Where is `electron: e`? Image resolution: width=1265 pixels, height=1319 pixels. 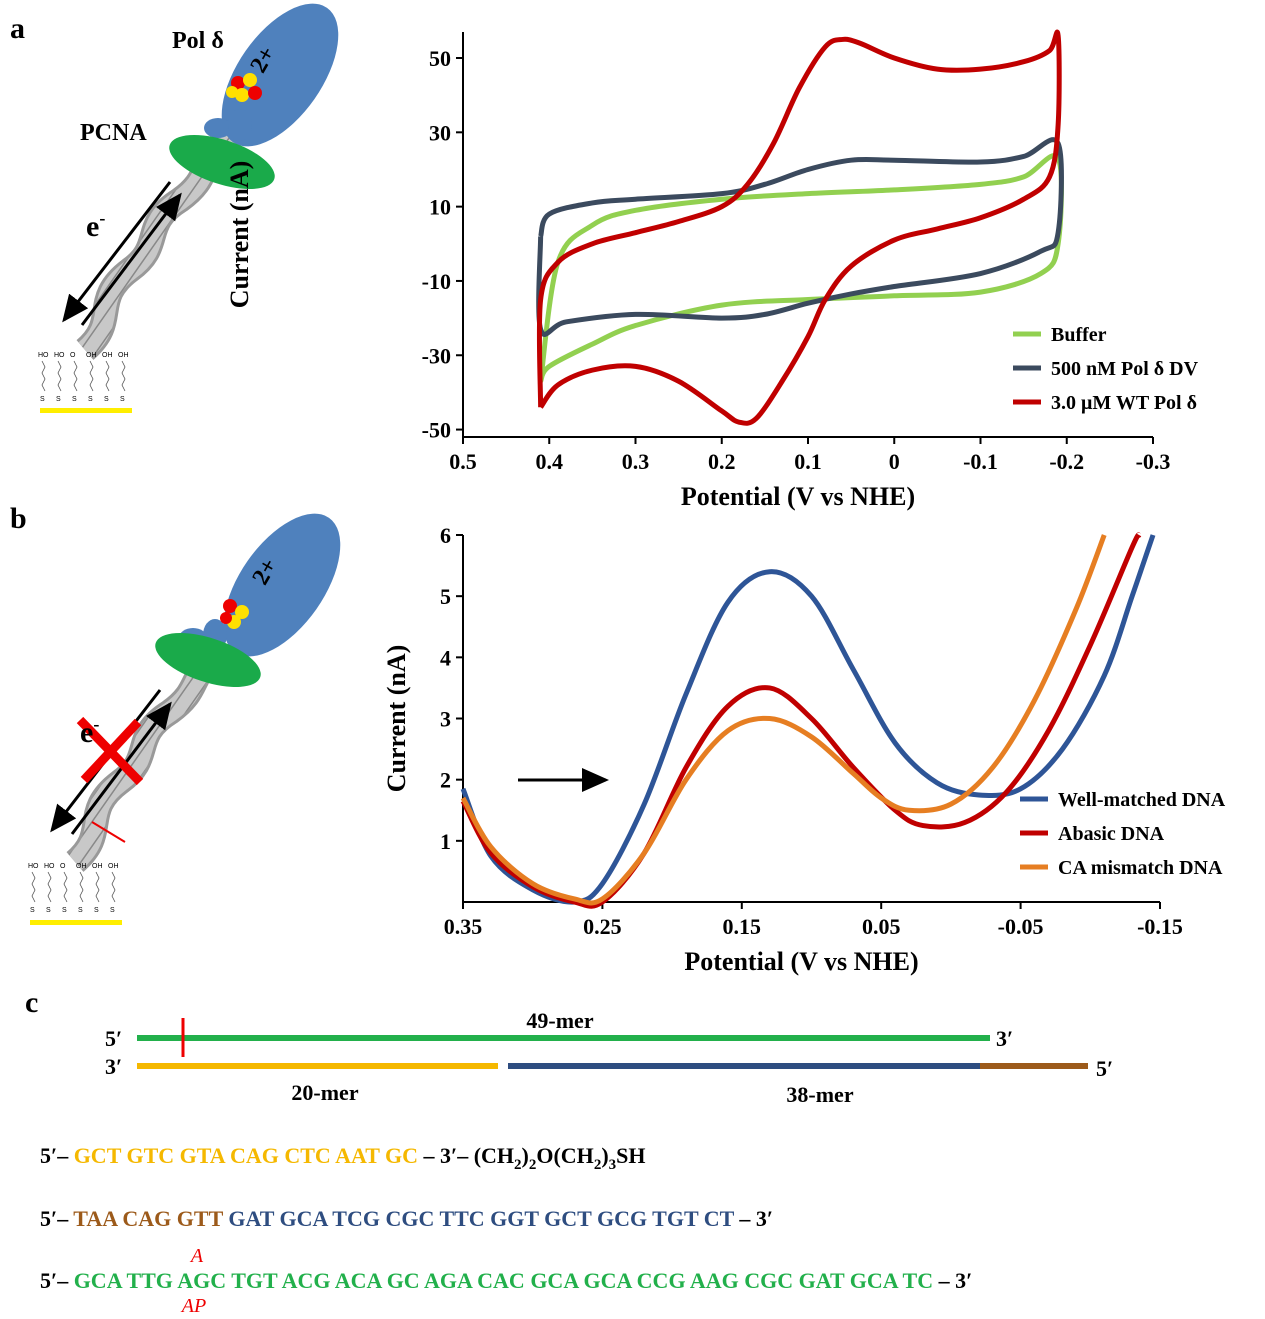 electron: e is located at coordinates (92, 226).